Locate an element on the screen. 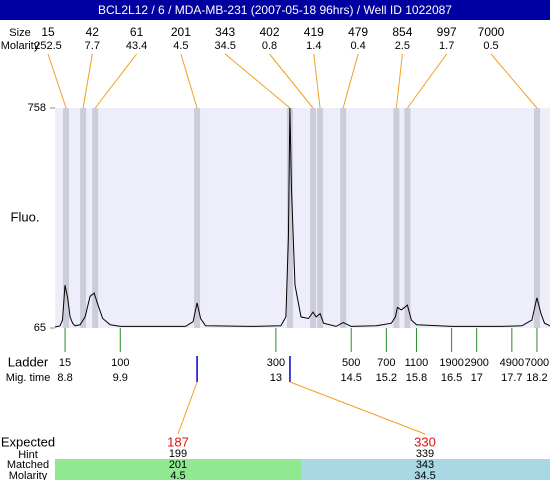  matched-label: Matched is located at coordinates (28, 465).